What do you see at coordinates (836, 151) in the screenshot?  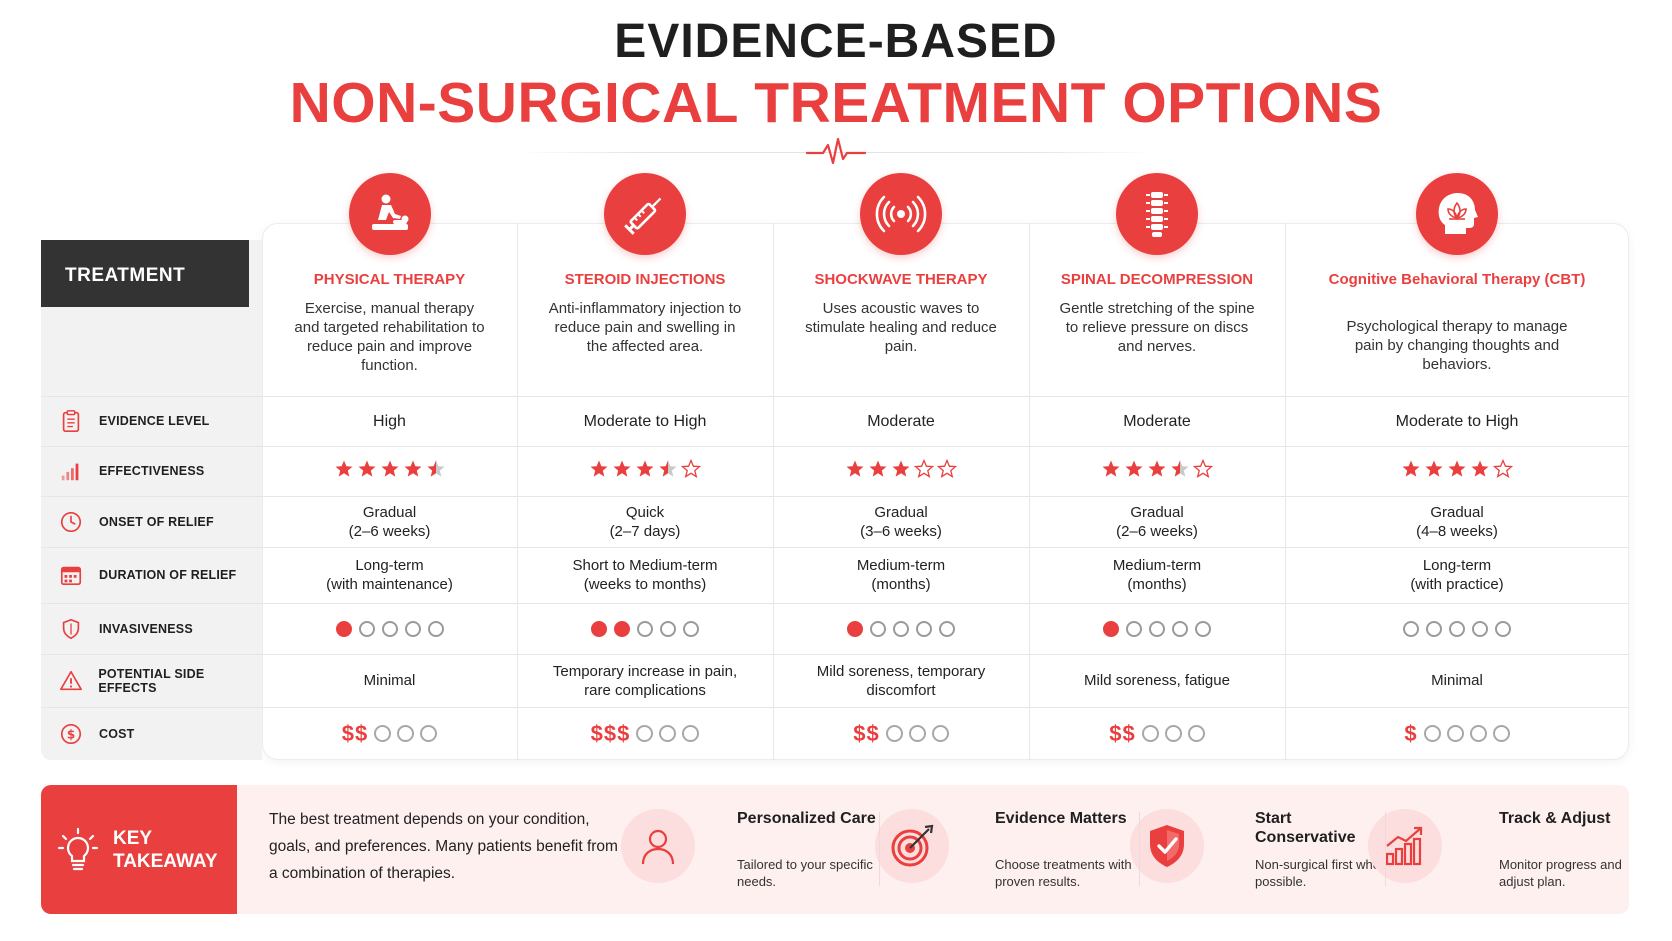 I see `heartbeat-icon` at bounding box center [836, 151].